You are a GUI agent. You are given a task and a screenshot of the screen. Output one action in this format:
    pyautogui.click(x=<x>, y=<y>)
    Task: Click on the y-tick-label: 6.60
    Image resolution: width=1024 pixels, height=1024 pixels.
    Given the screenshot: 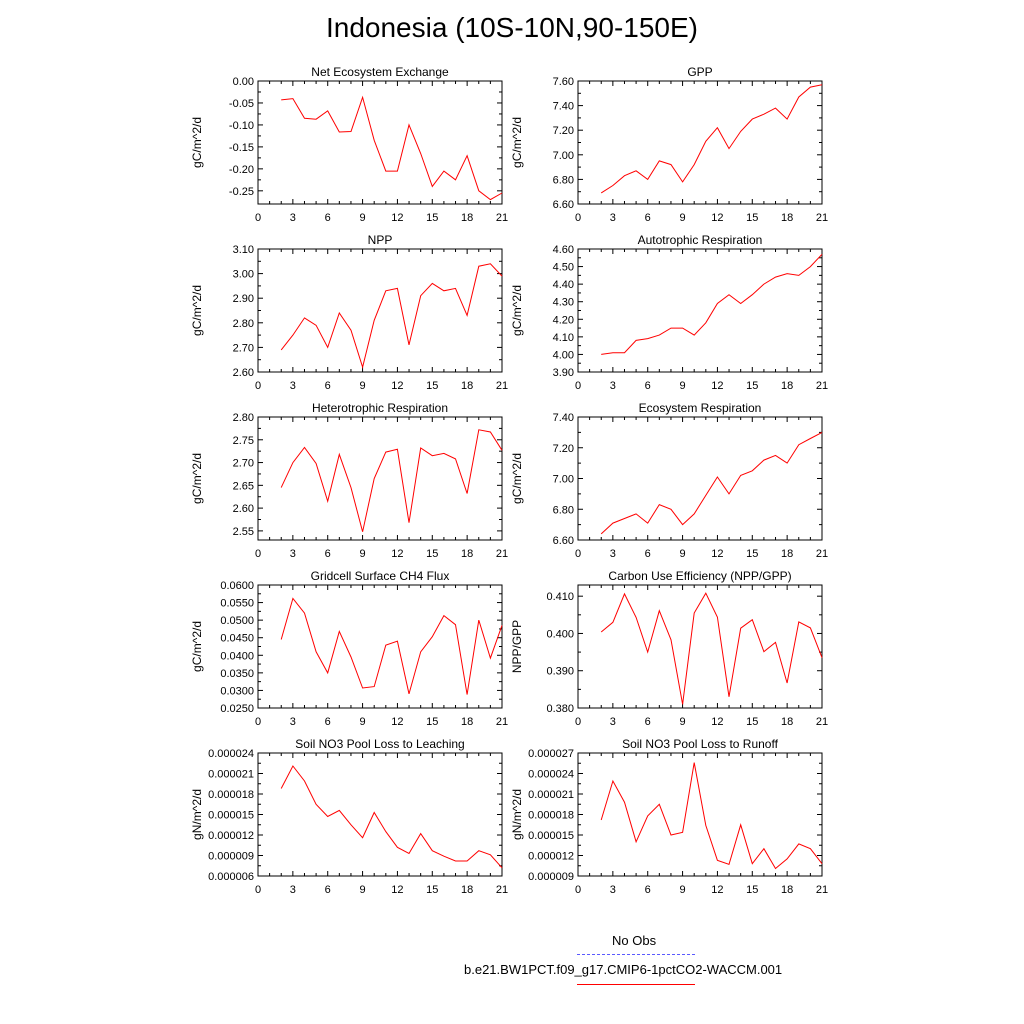 What is the action you would take?
    pyautogui.click(x=563, y=541)
    